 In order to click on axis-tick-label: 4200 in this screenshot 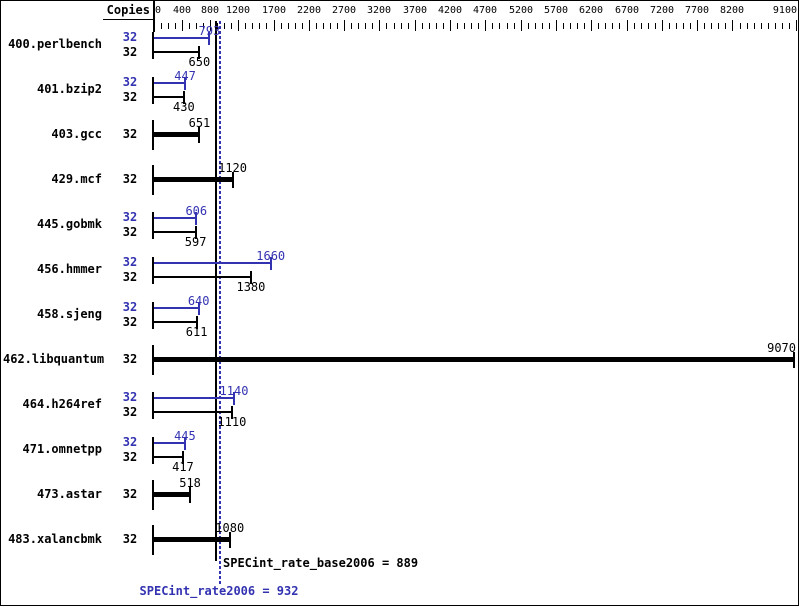, I will do `click(450, 10)`.